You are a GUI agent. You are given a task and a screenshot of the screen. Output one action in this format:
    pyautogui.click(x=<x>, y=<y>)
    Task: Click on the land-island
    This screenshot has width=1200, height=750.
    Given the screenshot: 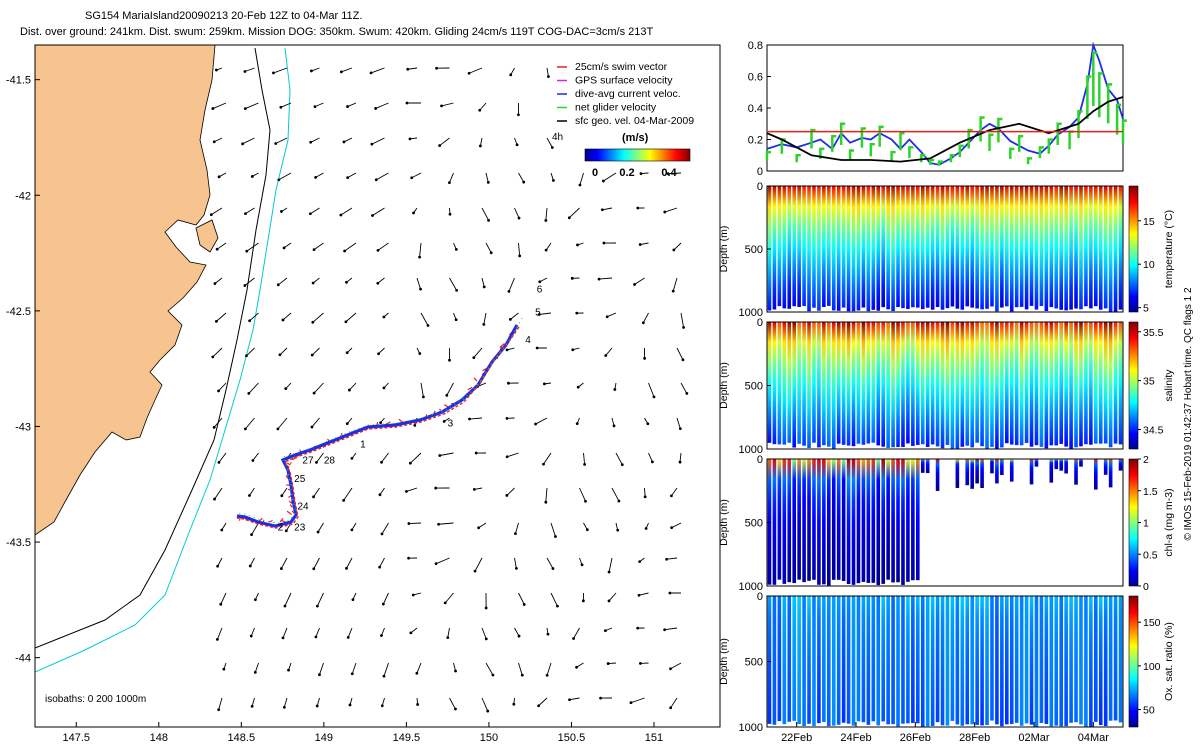 What is the action you would take?
    pyautogui.click(x=207, y=236)
    